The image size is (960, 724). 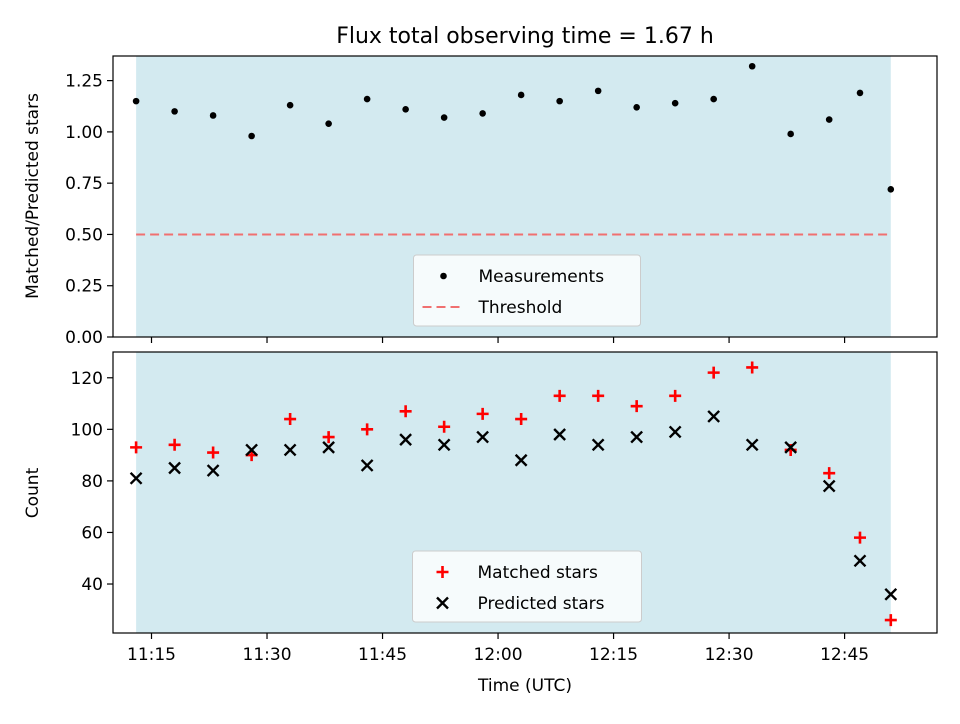 What do you see at coordinates (84, 133) in the screenshot?
I see `y-tick-label: 1.00` at bounding box center [84, 133].